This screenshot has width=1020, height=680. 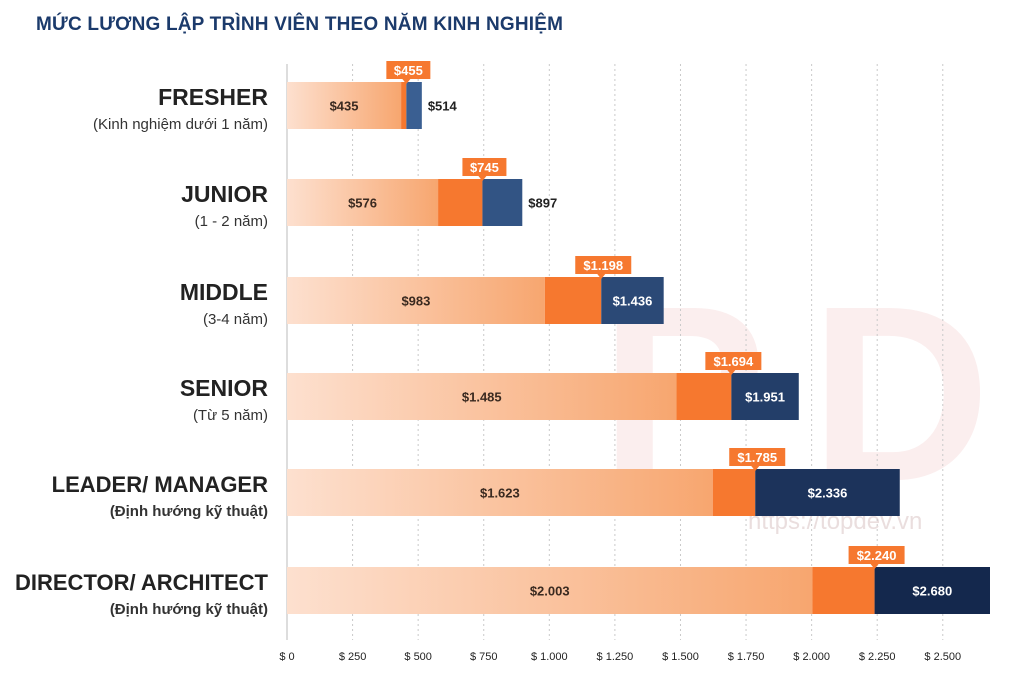 I want to click on bar-low-label: $1.485, so click(x=482, y=397).